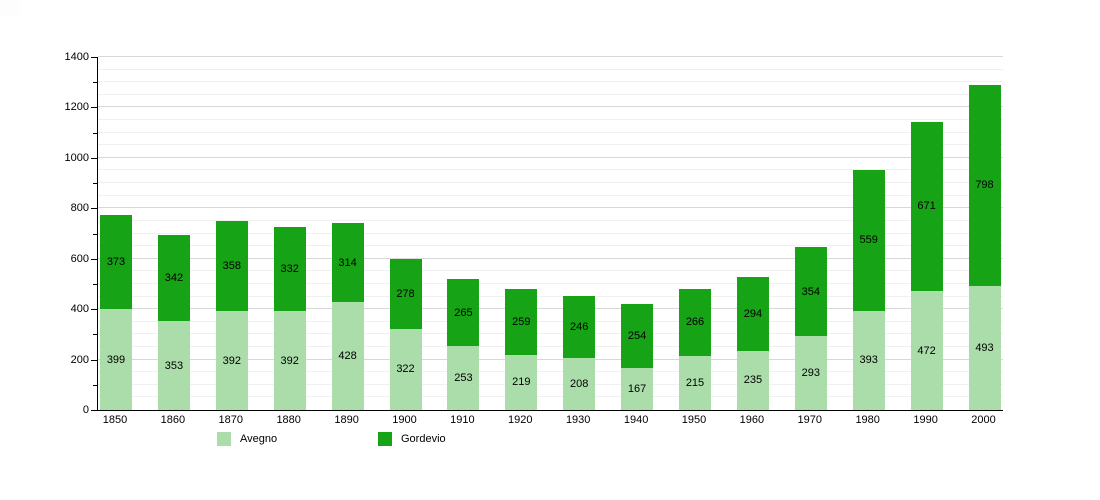  I want to click on bar-value-label: 472, so click(926, 350).